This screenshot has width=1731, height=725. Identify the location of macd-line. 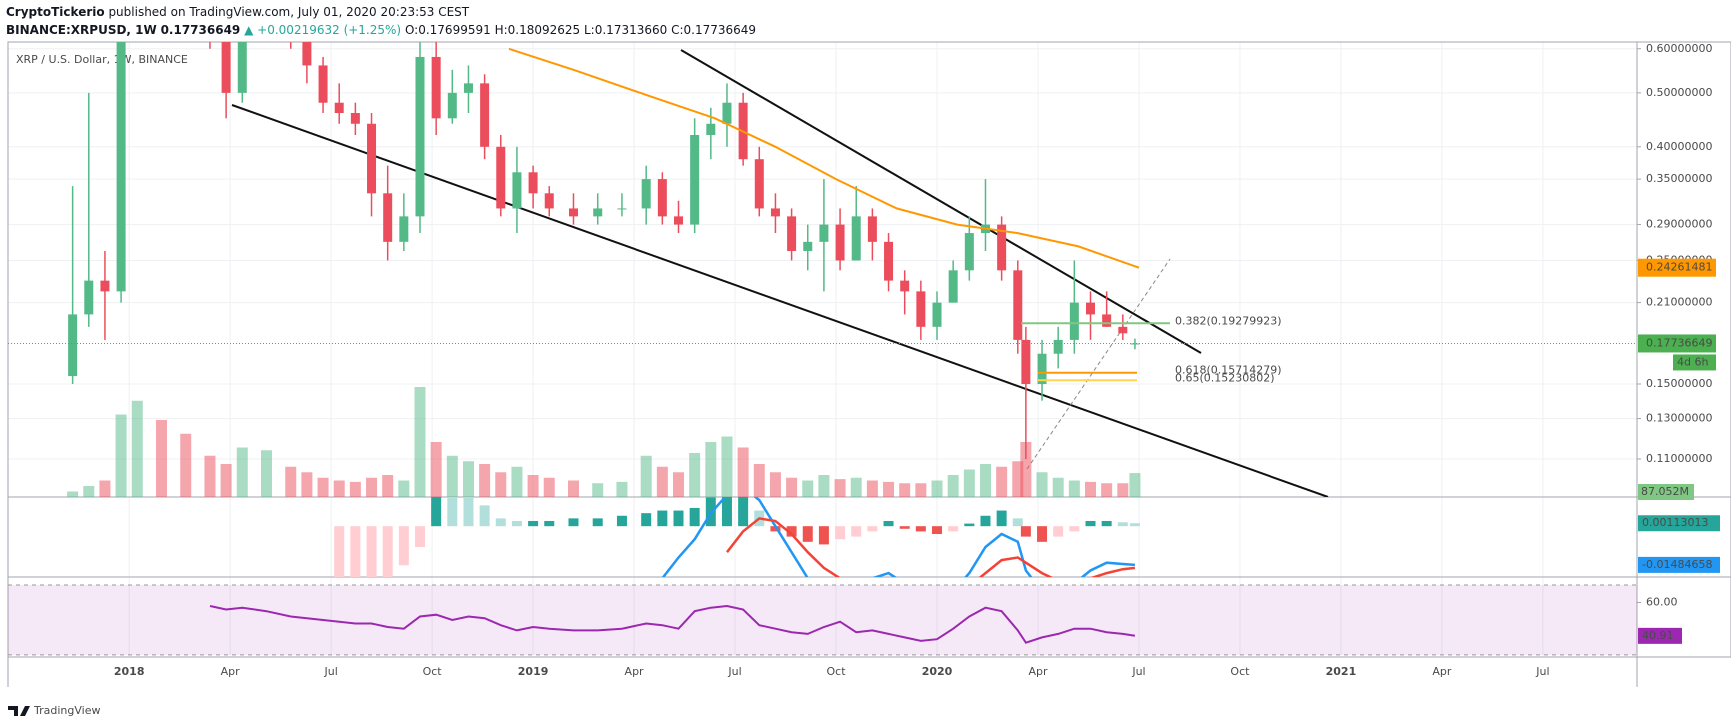
(898, 537).